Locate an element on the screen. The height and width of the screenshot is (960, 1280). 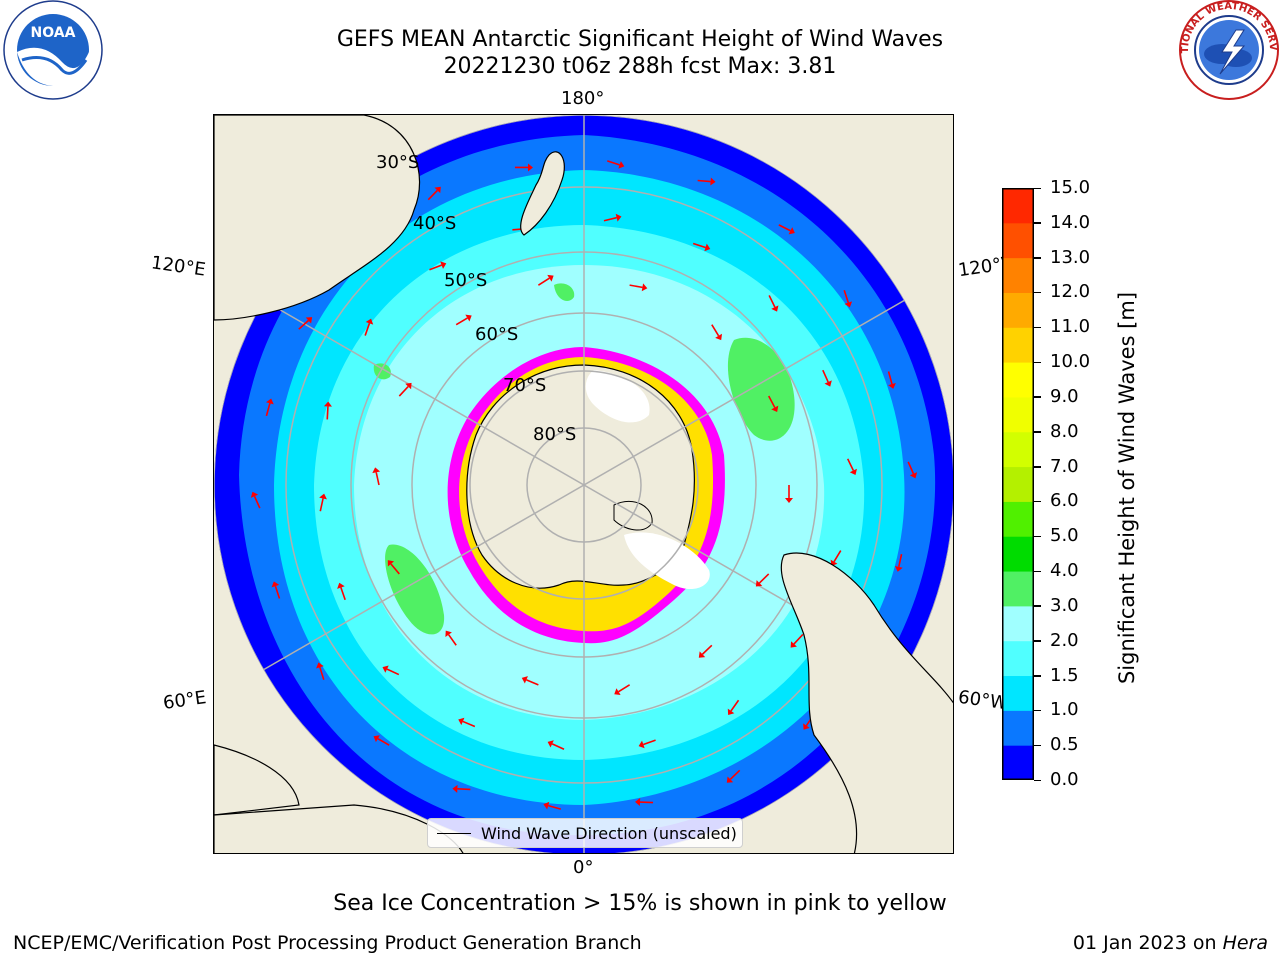
map-legend: Wind Wave Direction (unscaled) is located at coordinates (585, 833).